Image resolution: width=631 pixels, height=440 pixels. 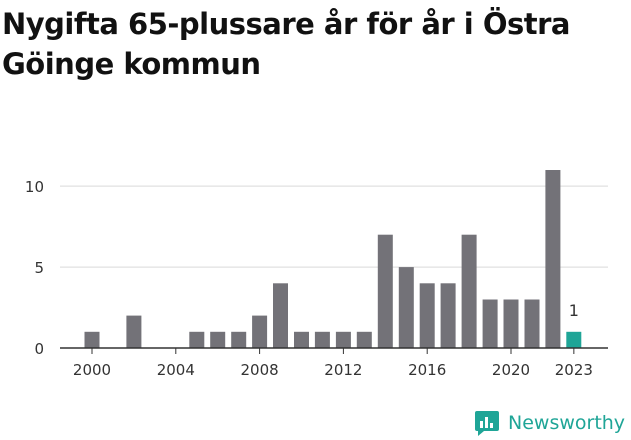 I want to click on data-labels: 1, so click(x=574, y=310).